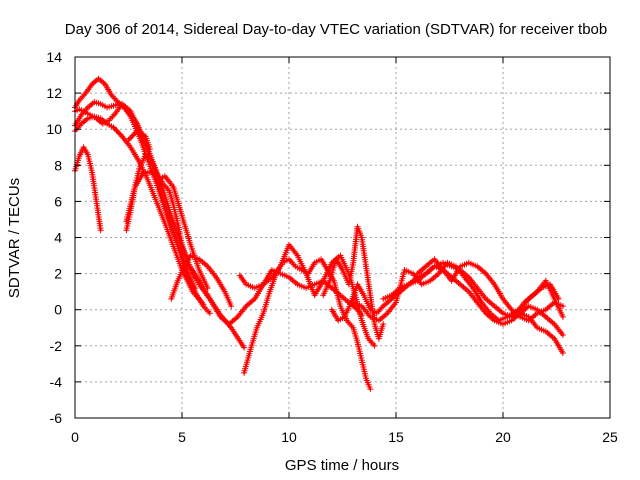 The image size is (640, 480). What do you see at coordinates (503, 437) in the screenshot?
I see `x-tick-label: 20` at bounding box center [503, 437].